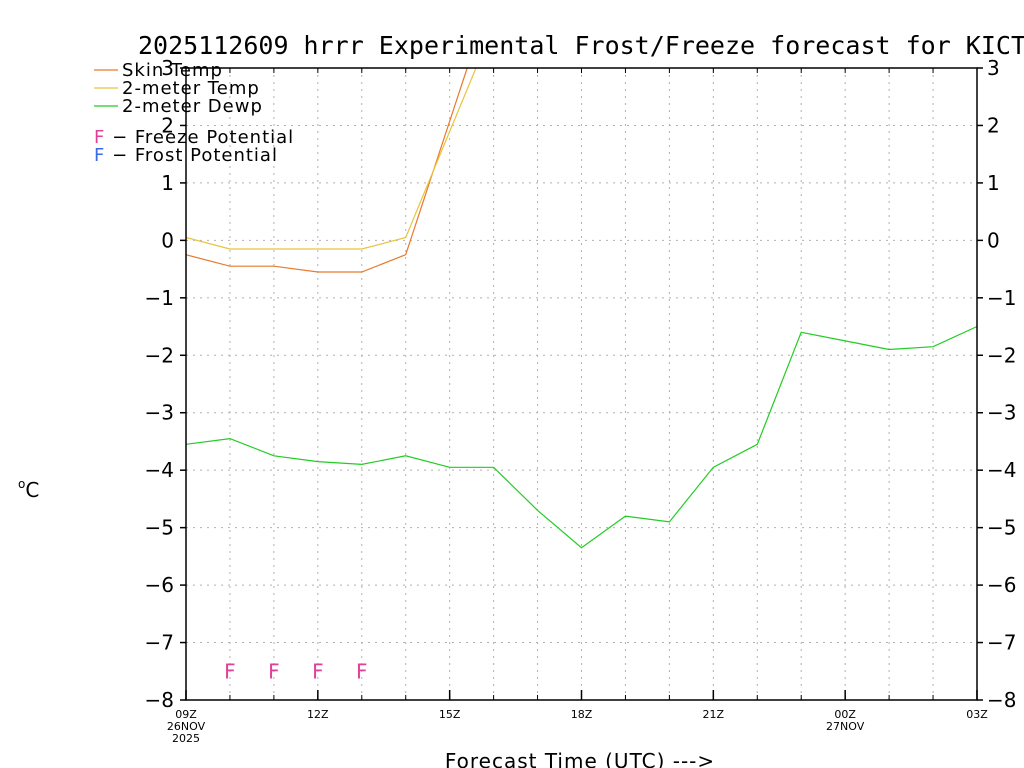 Image resolution: width=1024 pixels, height=768 pixels. What do you see at coordinates (21, 484) in the screenshot?
I see `y-unit-degree: o` at bounding box center [21, 484].